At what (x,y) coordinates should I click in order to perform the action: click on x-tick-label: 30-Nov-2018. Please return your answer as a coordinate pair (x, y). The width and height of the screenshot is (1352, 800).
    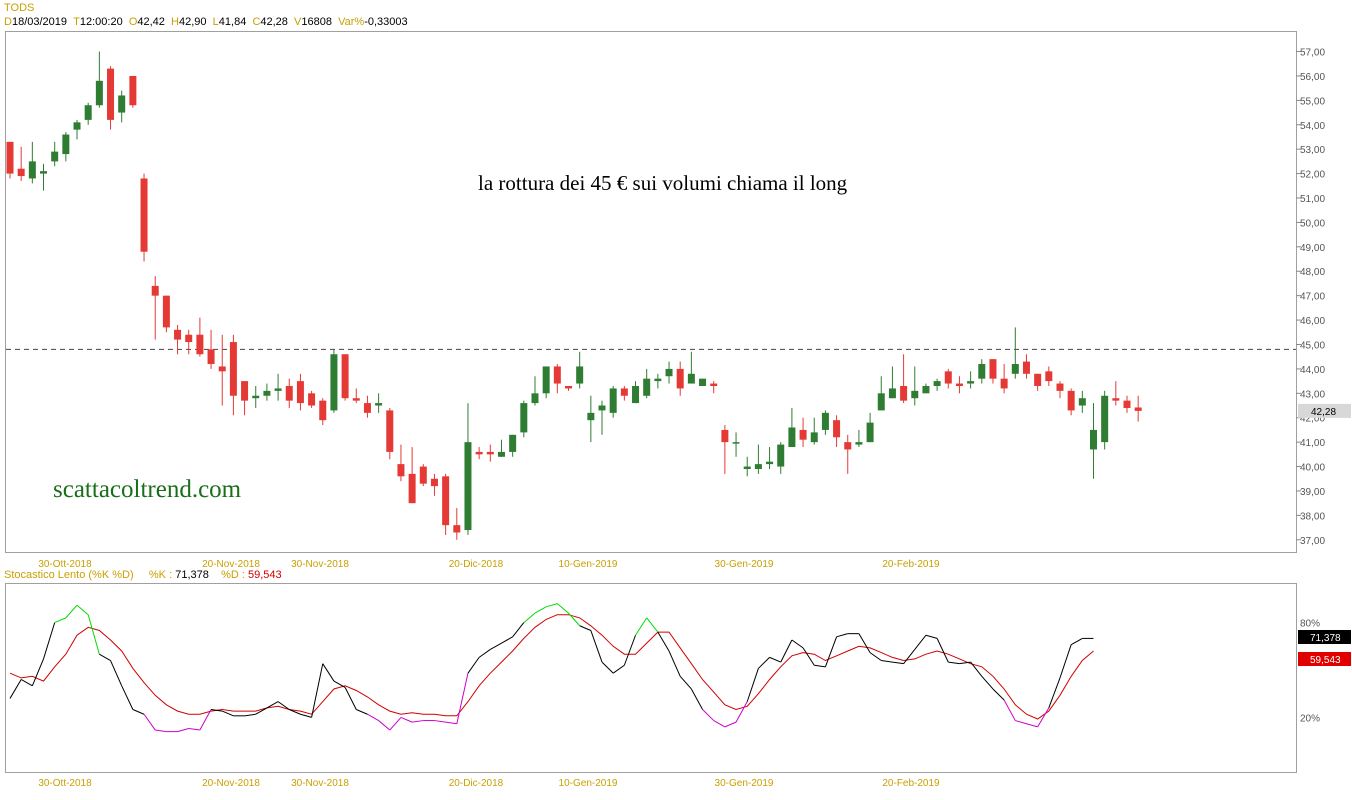
    Looking at the image, I should click on (320, 564).